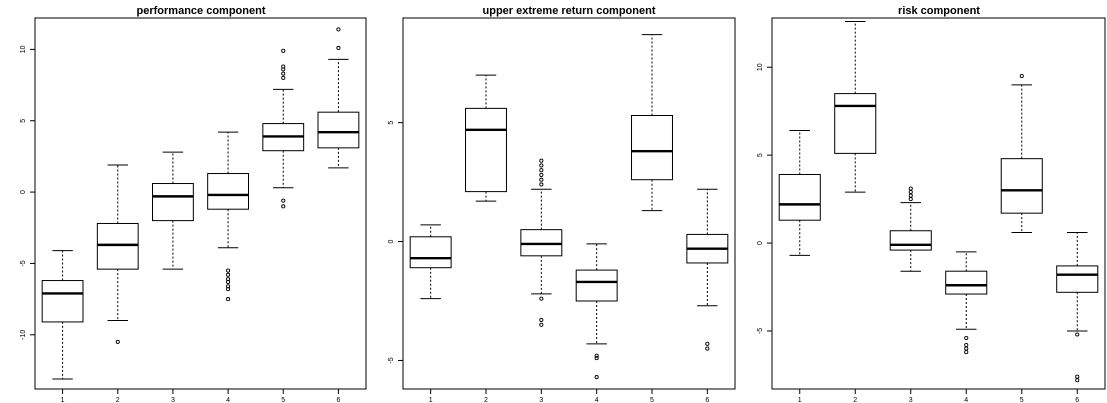 This screenshot has width=1107, height=403. What do you see at coordinates (23, 335) in the screenshot?
I see `y-tick-label: -10` at bounding box center [23, 335].